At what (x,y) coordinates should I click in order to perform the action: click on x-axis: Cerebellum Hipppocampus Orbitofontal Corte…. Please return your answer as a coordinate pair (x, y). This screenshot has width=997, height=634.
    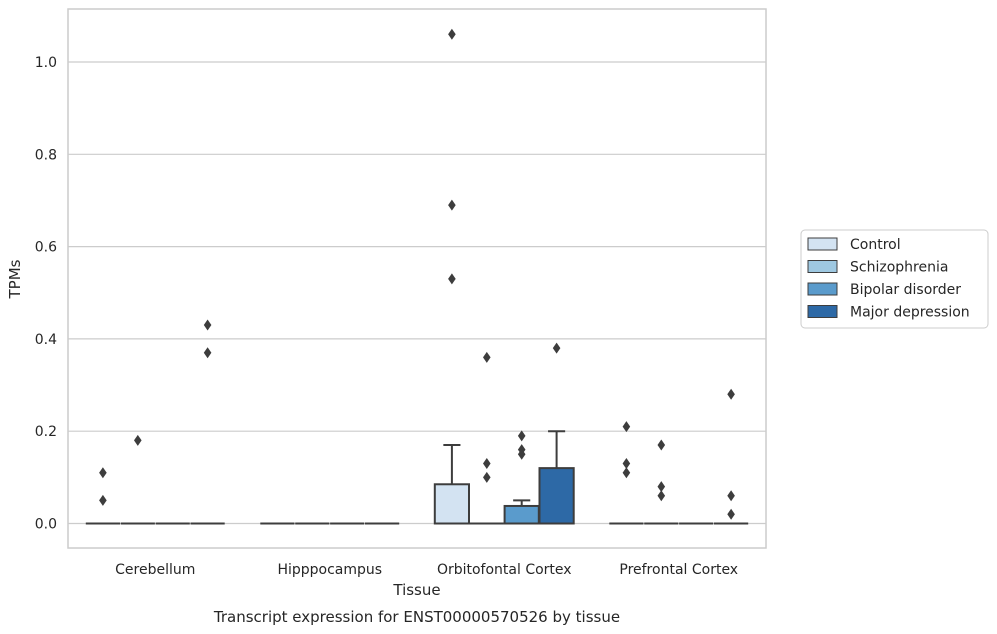
    Looking at the image, I should click on (426, 570).